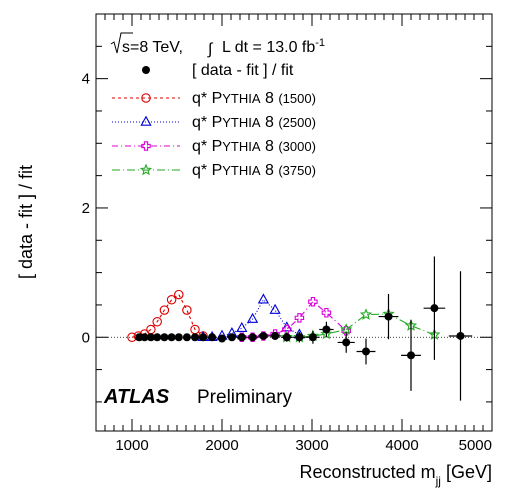  Describe the element at coordinates (273, 46) in the screenshot. I see `lumi-label: L dt = 13.0 fb-1` at that location.